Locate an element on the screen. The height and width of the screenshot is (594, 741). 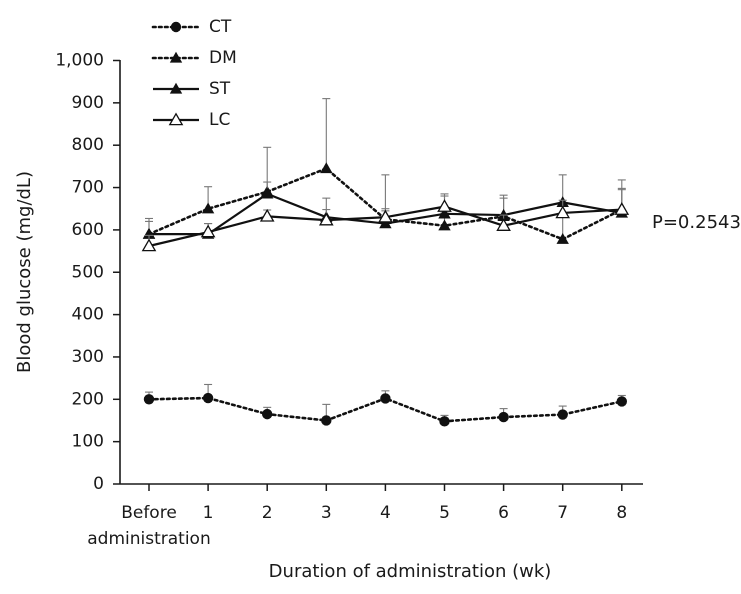
y-tick-label: 400 is located at coordinates (88, 315).